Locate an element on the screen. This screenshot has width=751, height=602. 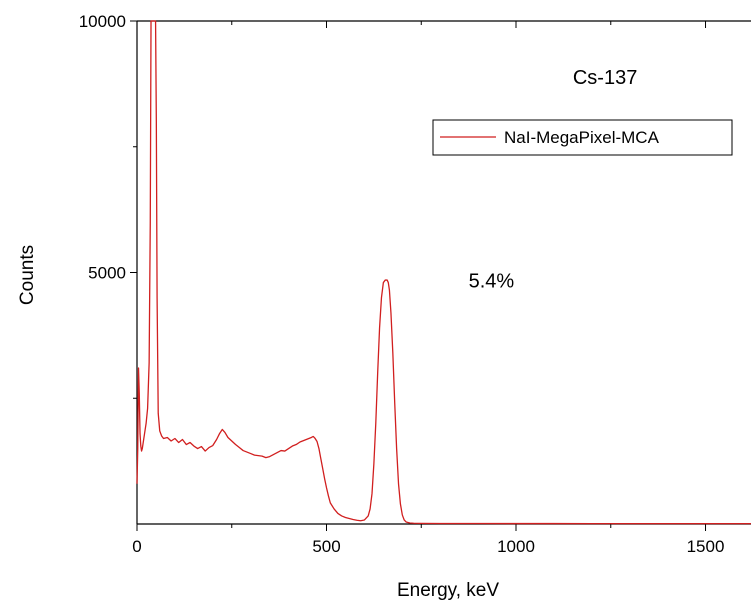
isotope-annotation: Cs-137 is located at coordinates (605, 78).